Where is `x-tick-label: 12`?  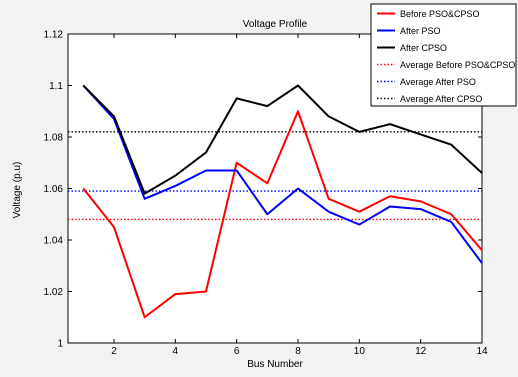 x-tick-label: 12 is located at coordinates (421, 351).